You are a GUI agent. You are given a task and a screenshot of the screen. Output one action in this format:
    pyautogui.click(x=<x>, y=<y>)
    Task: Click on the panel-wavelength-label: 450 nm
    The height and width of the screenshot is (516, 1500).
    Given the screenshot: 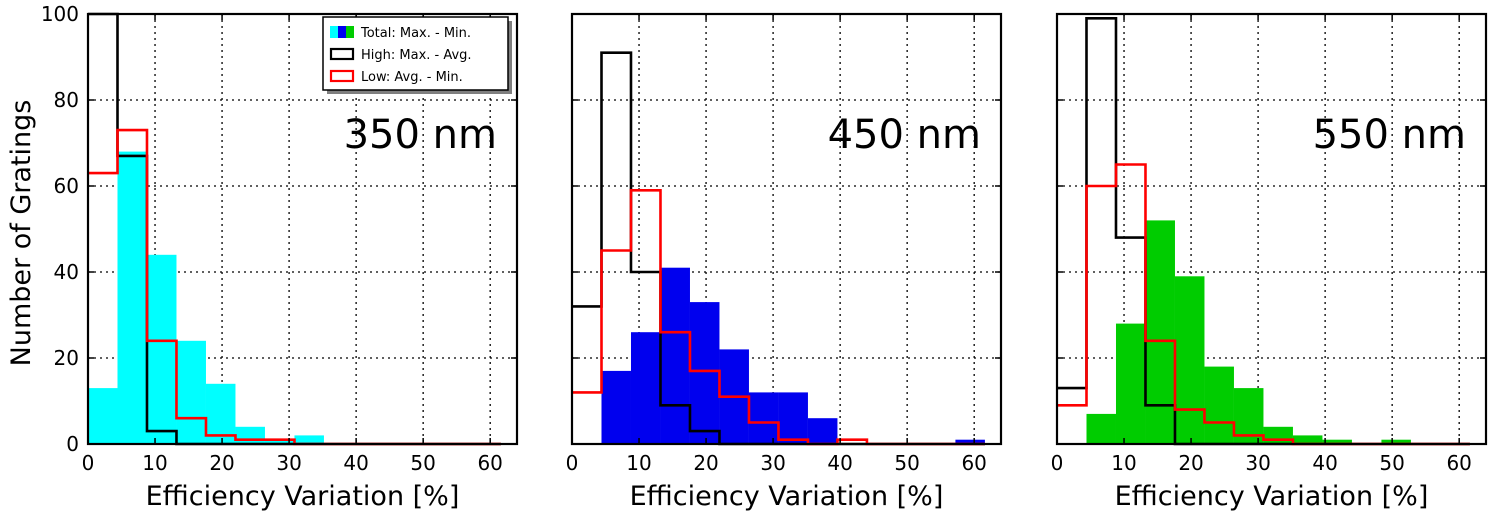 What is the action you would take?
    pyautogui.click(x=904, y=135)
    